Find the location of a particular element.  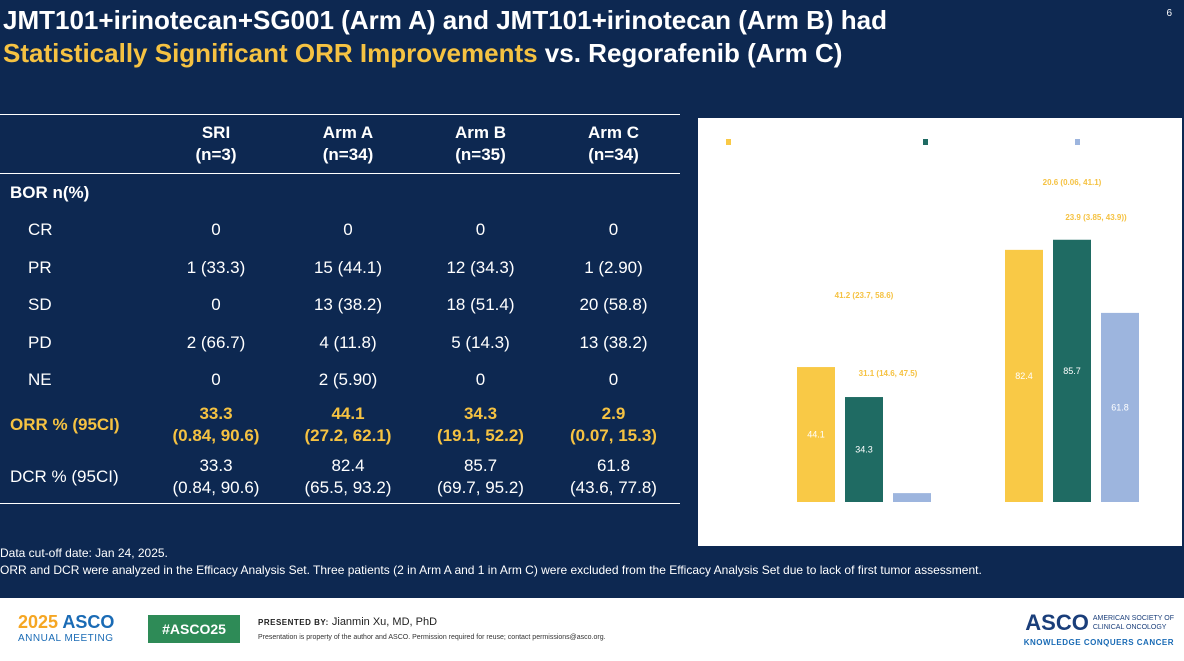

asco-meeting-logo: 2025 ASCO ANNUAL MEETING is located at coordinates (66, 628).